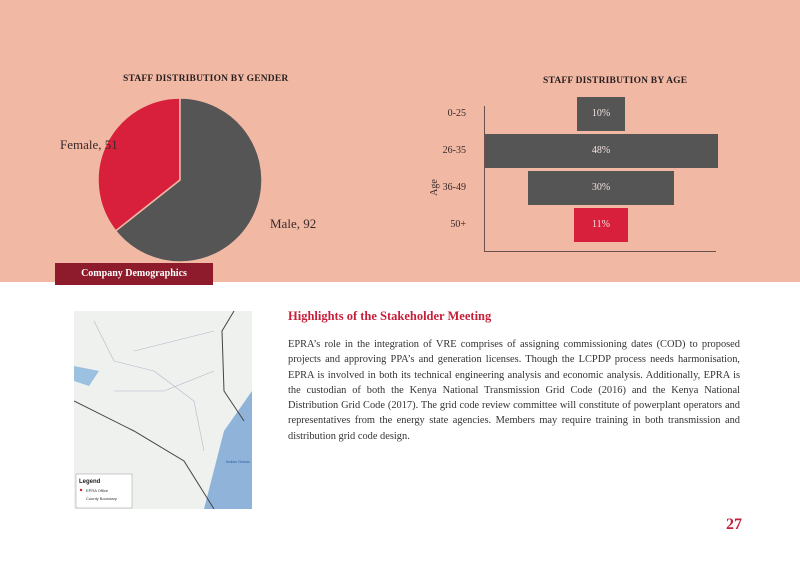 Image resolution: width=800 pixels, height=566 pixels. Describe the element at coordinates (600, 251) in the screenshot. I see `x-axis` at that location.